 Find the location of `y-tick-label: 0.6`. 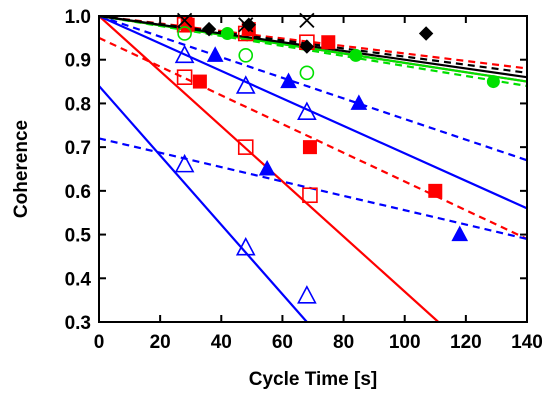

y-tick-label: 0.6 is located at coordinates (78, 192).